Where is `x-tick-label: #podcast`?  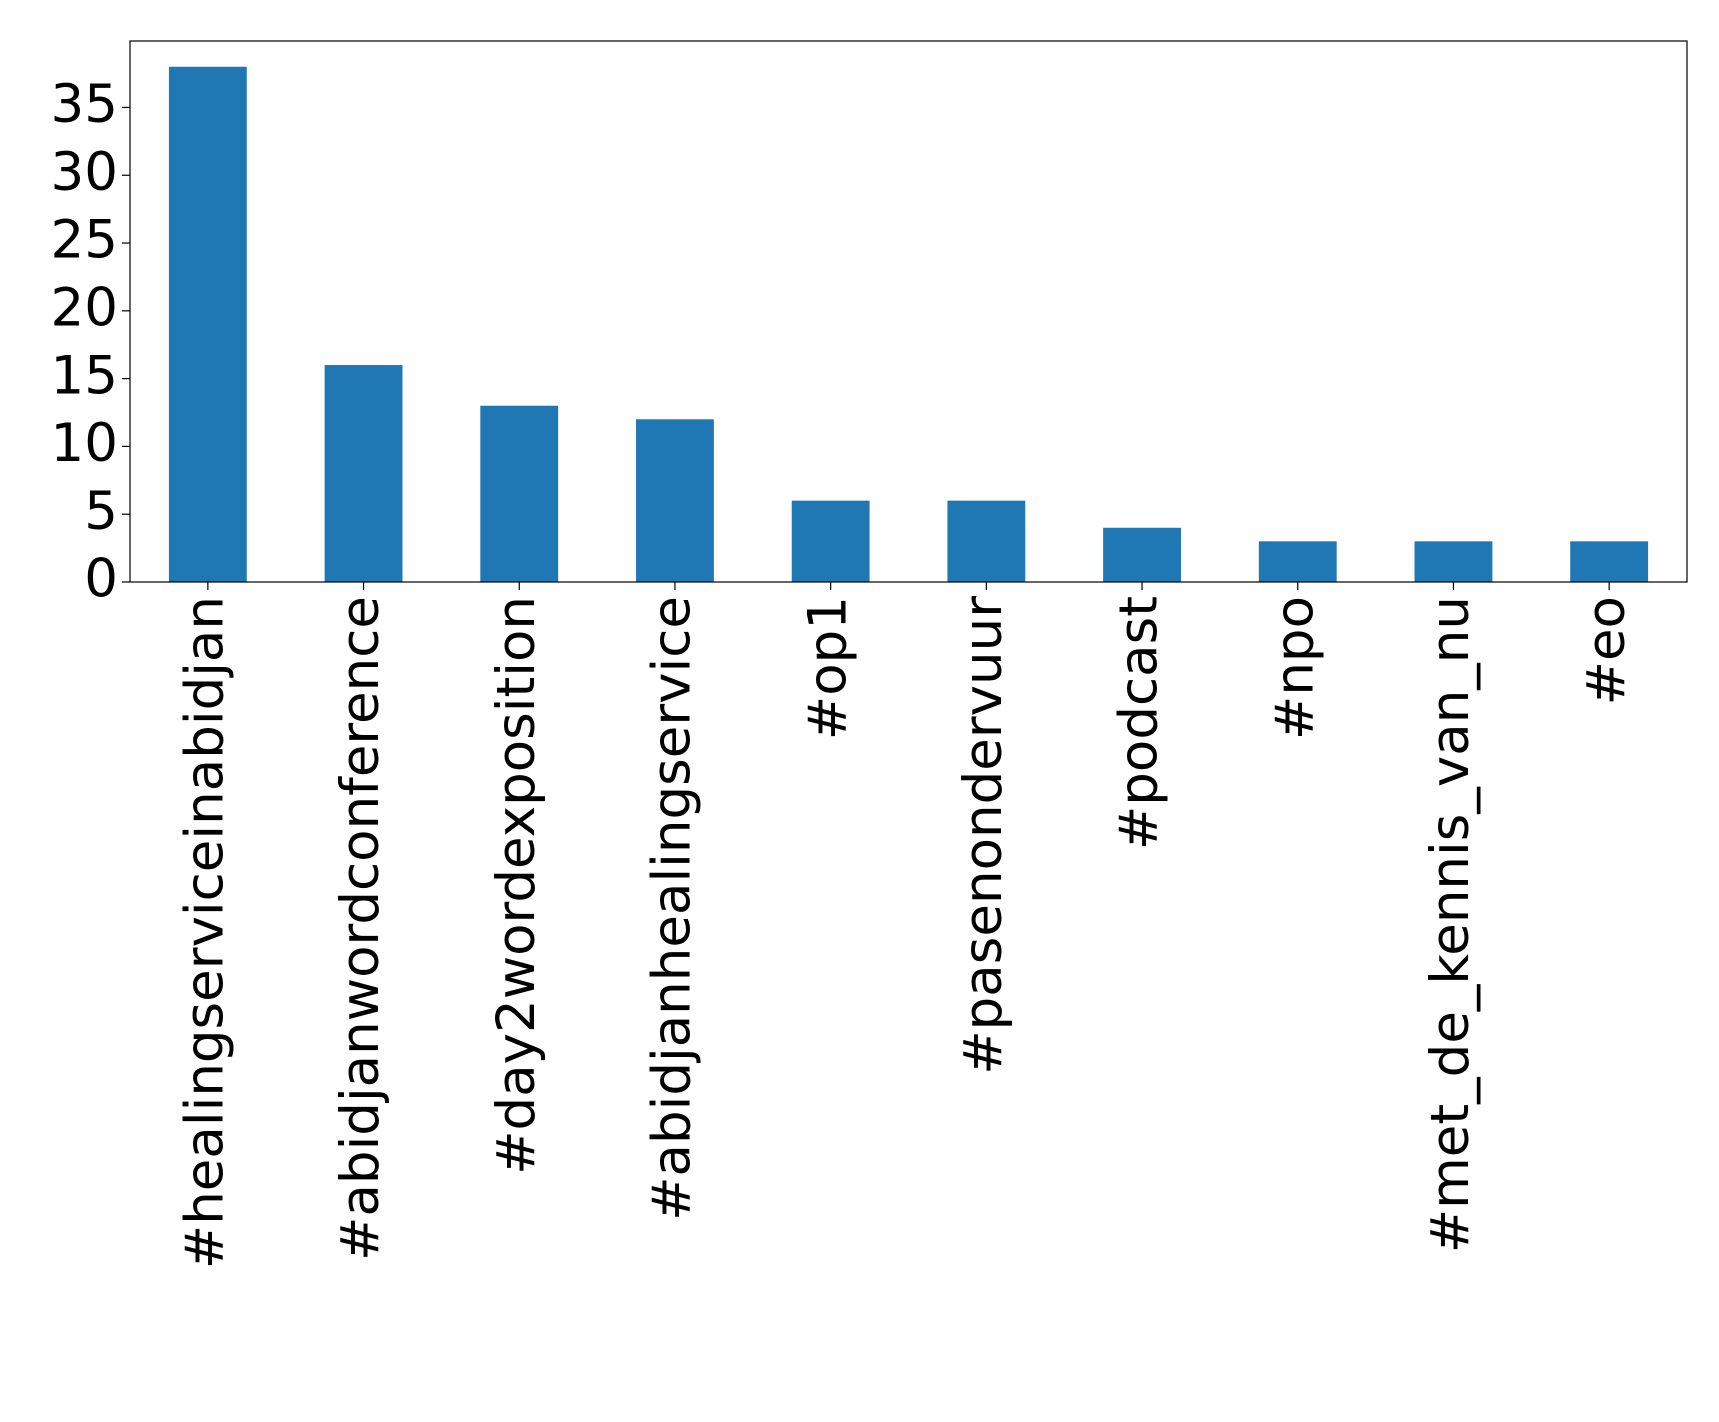
x-tick-label: #podcast is located at coordinates (1139, 723).